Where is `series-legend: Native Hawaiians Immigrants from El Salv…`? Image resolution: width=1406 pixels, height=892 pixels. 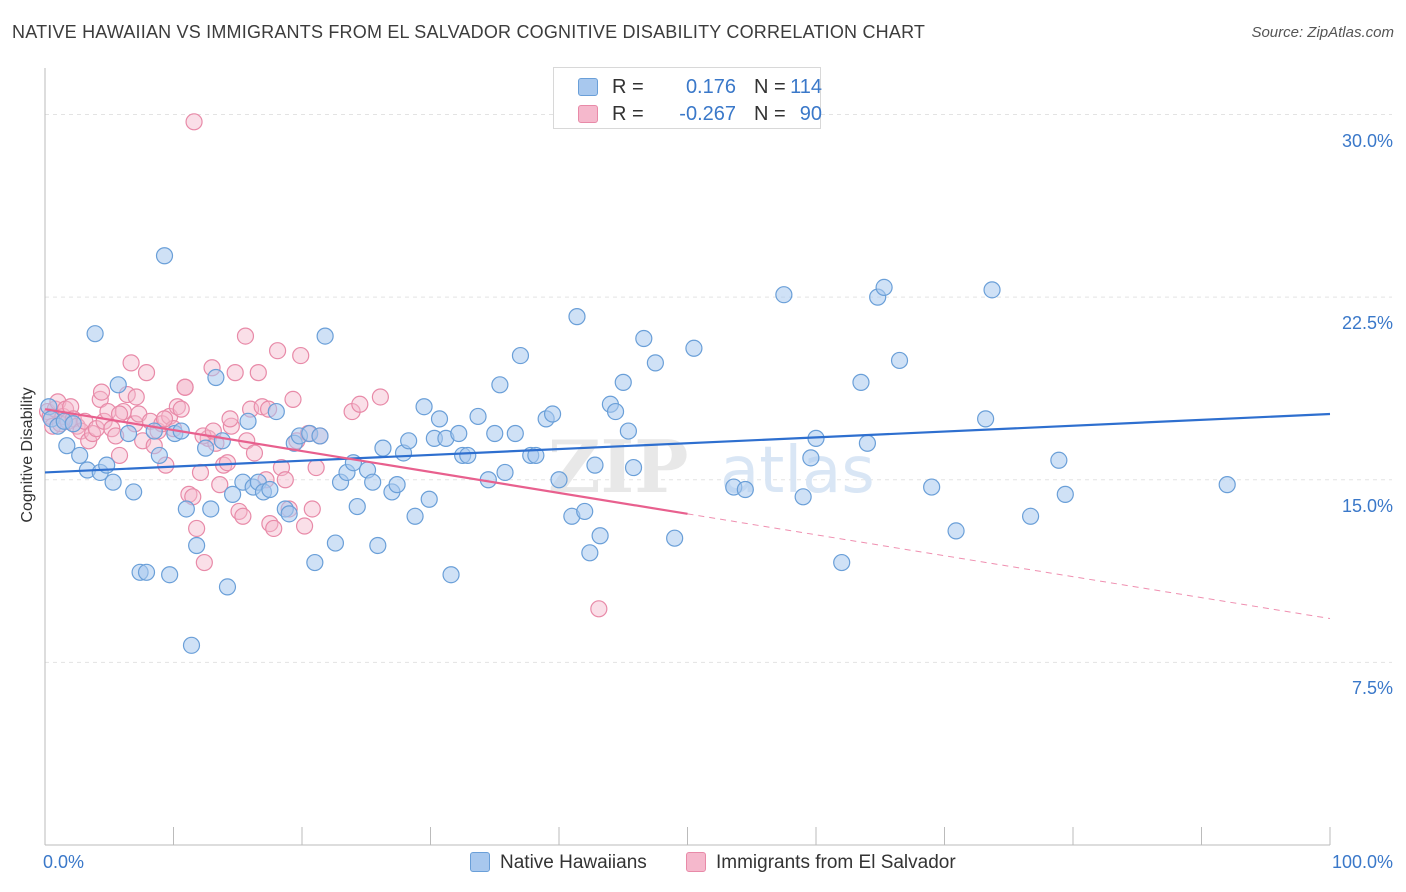 series-legend: Native Hawaiians Immigrants from El Salv… is located at coordinates (703, 865).